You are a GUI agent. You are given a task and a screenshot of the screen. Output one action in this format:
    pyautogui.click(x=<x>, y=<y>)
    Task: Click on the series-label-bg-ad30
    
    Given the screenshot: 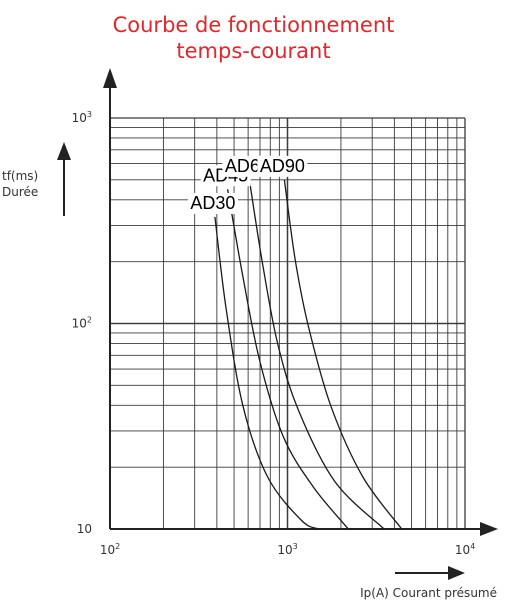 What is the action you would take?
    pyautogui.click(x=212, y=203)
    